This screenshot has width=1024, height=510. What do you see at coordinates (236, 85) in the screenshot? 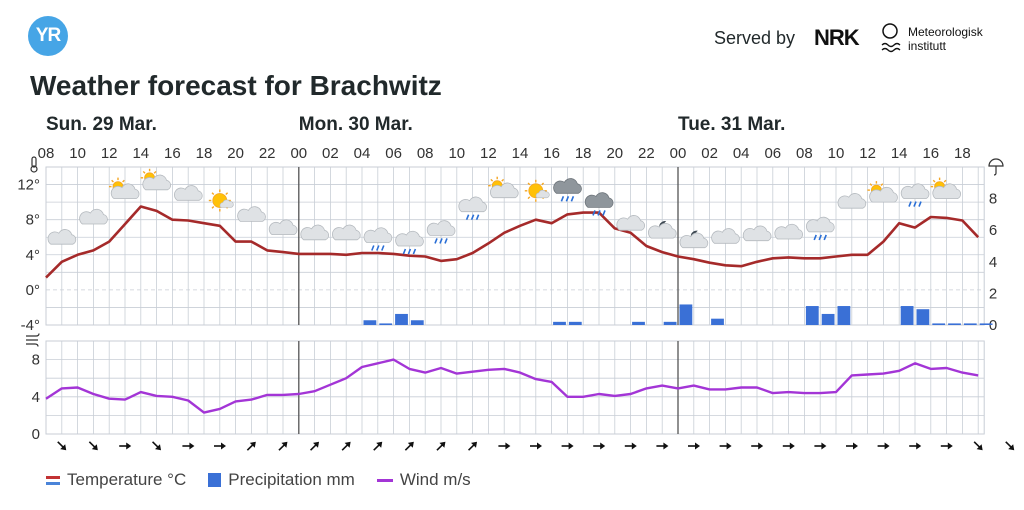
I see `page-title: Weather forecast for Brachwitz` at bounding box center [236, 85].